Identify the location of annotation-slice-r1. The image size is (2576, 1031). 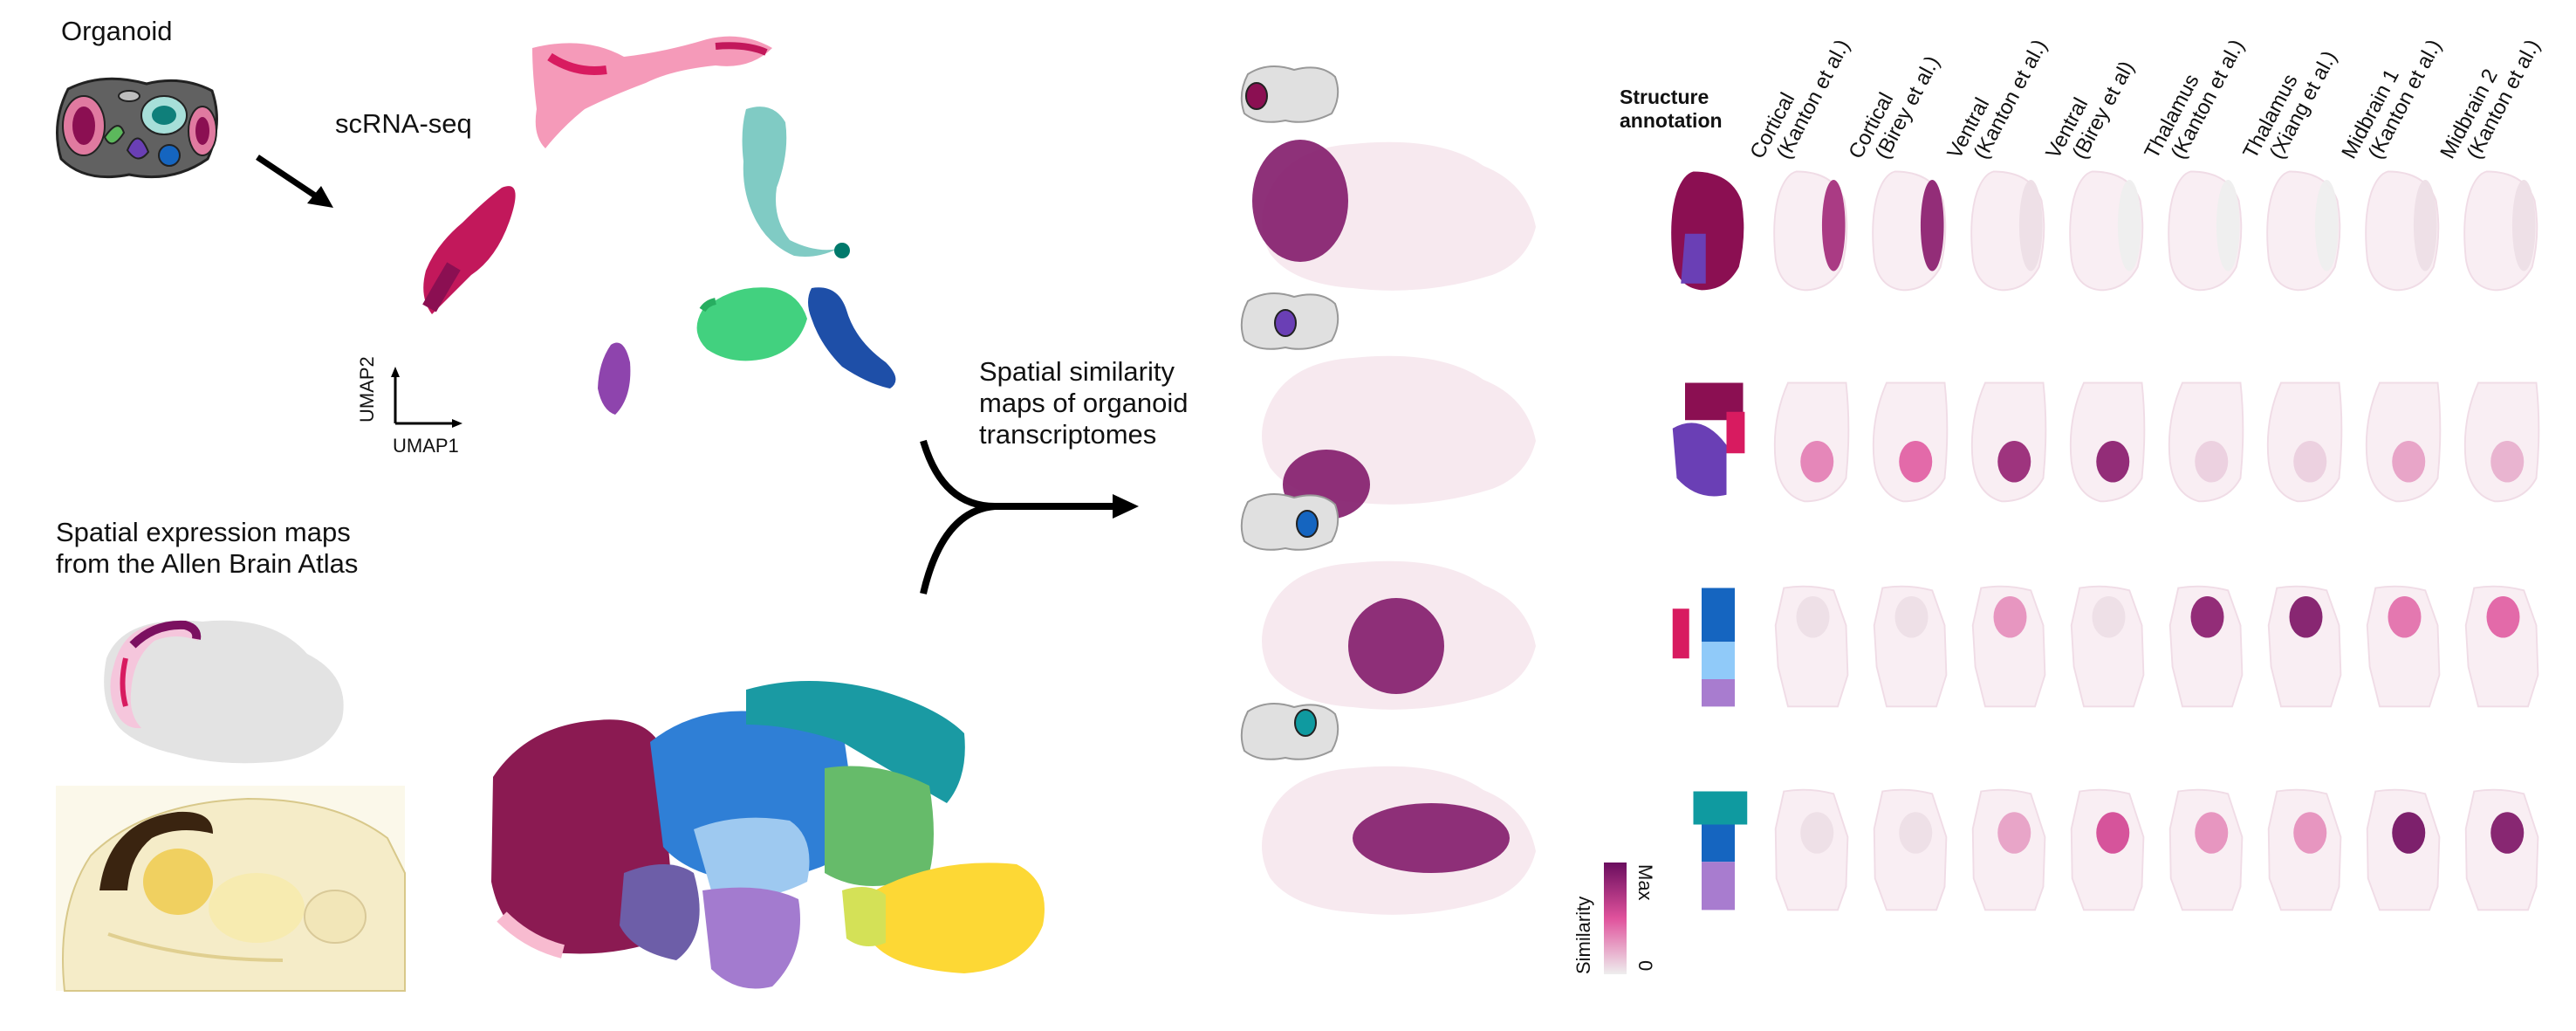
(1708, 440).